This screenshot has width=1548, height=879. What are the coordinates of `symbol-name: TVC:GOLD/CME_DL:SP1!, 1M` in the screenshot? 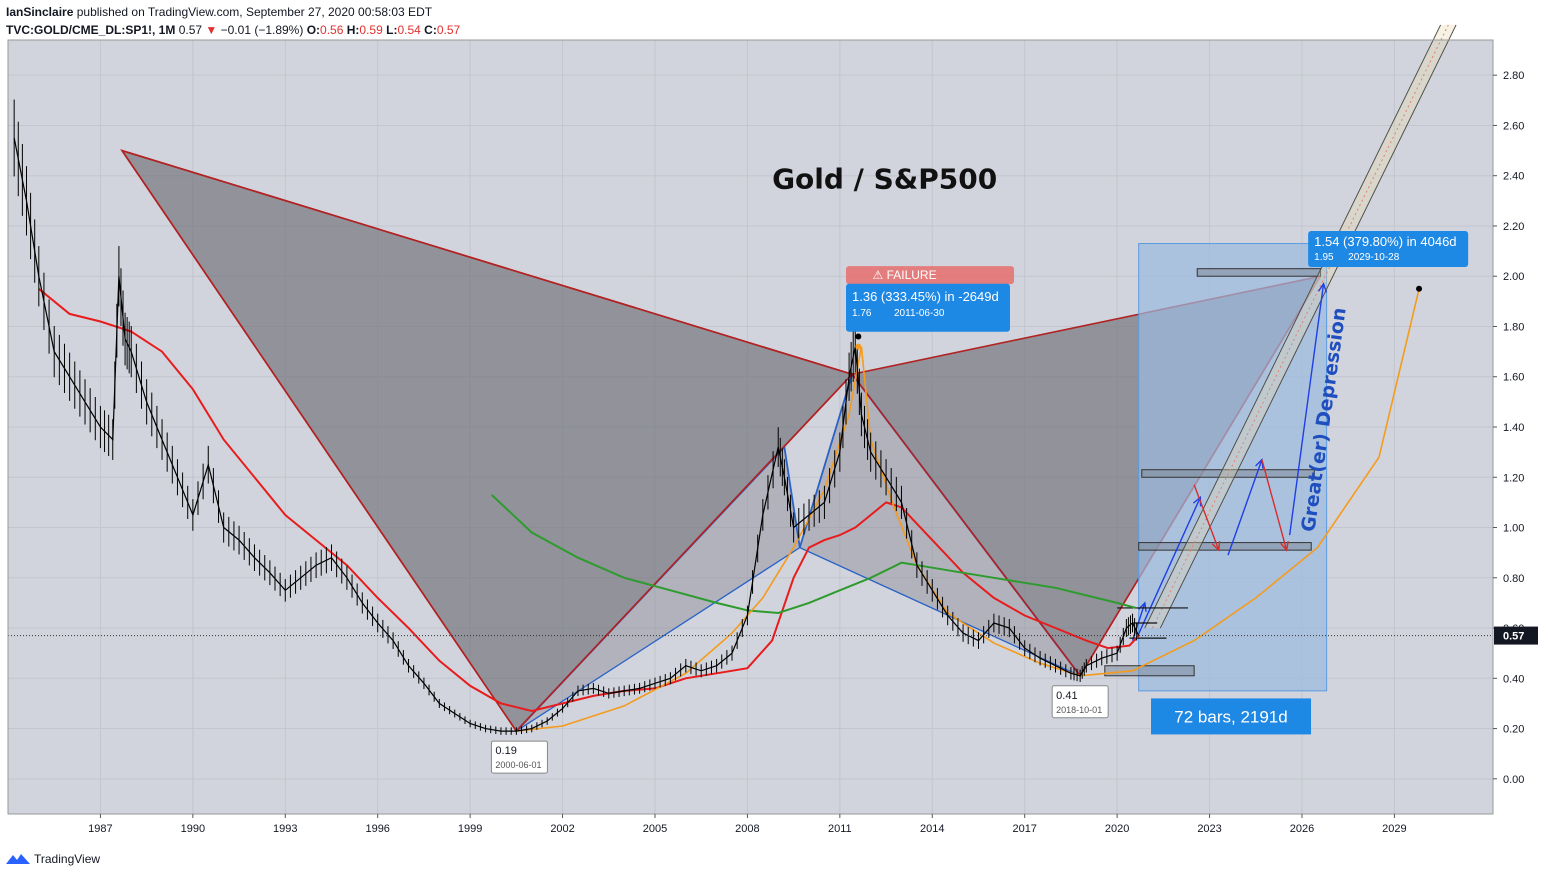 It's located at (91, 30).